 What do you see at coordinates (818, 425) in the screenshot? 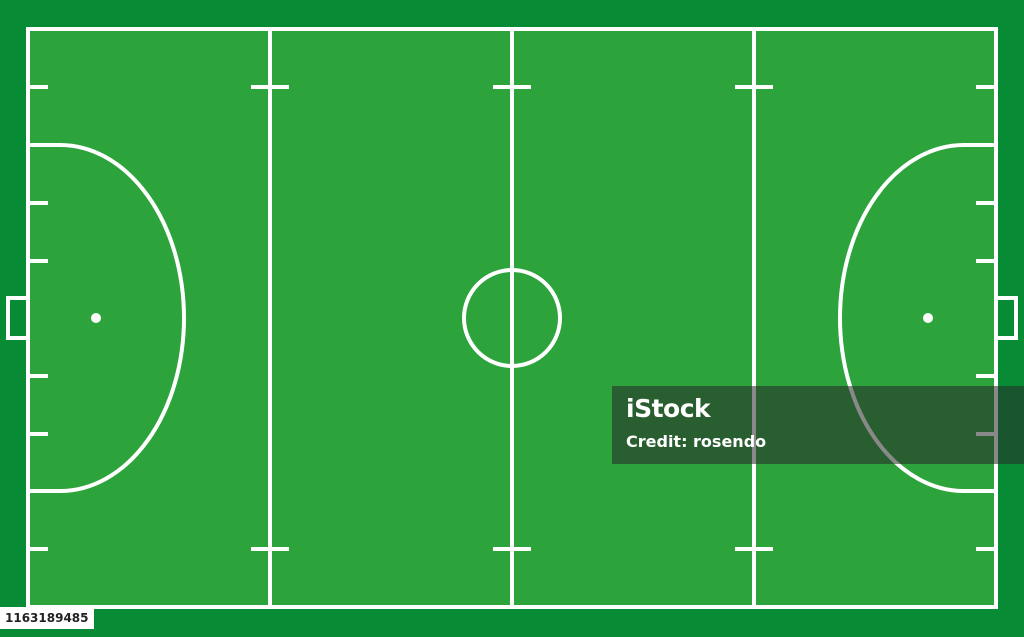
I see `watermark-banner: iStock Credit: rosendo` at bounding box center [818, 425].